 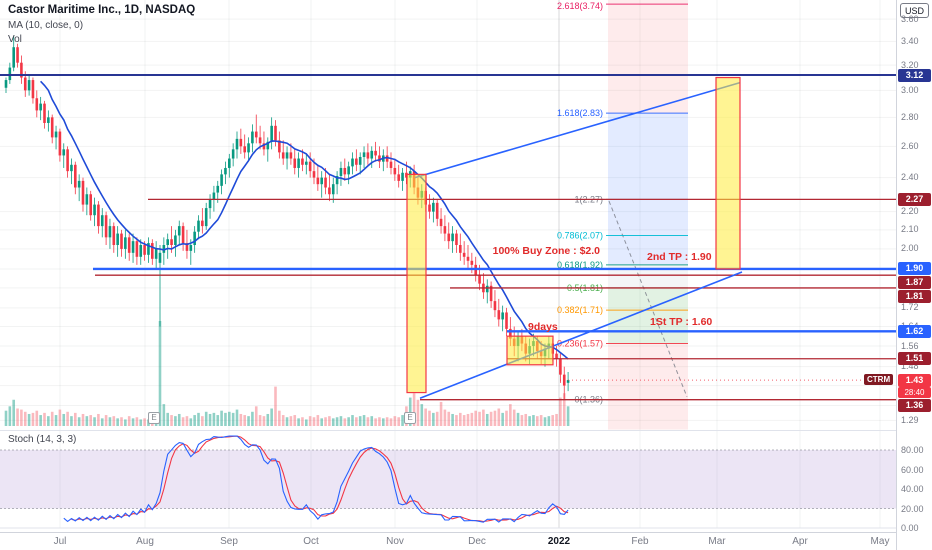 I want to click on stoch-tick: 60.00, so click(x=912, y=469).